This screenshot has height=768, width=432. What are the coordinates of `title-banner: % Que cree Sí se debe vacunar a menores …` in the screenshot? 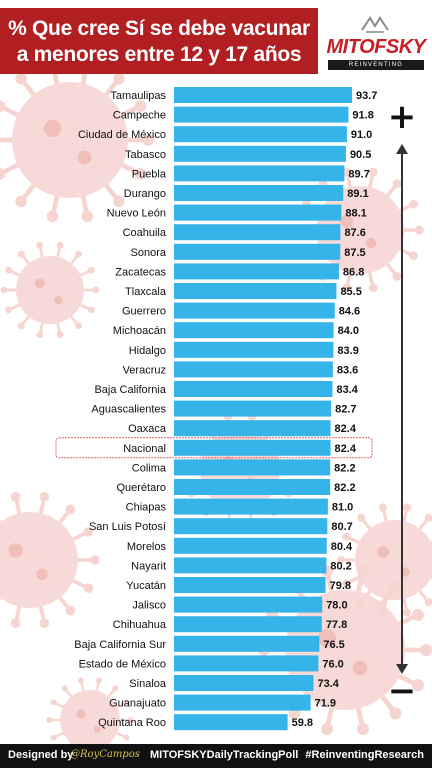 It's located at (159, 41).